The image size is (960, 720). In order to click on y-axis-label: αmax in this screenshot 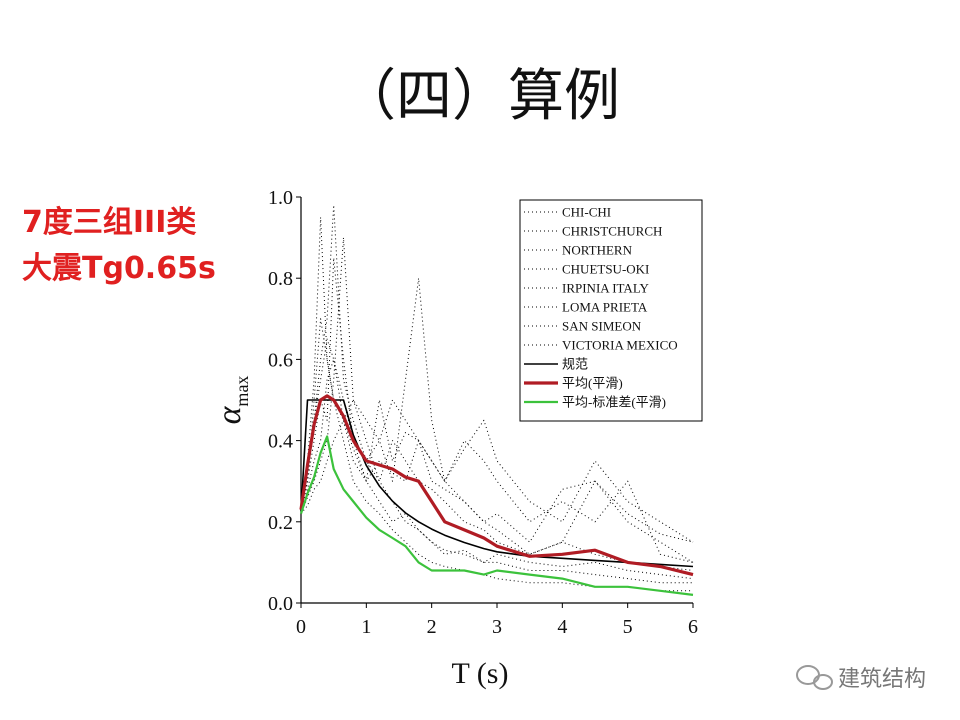, I will do `click(231, 400)`.